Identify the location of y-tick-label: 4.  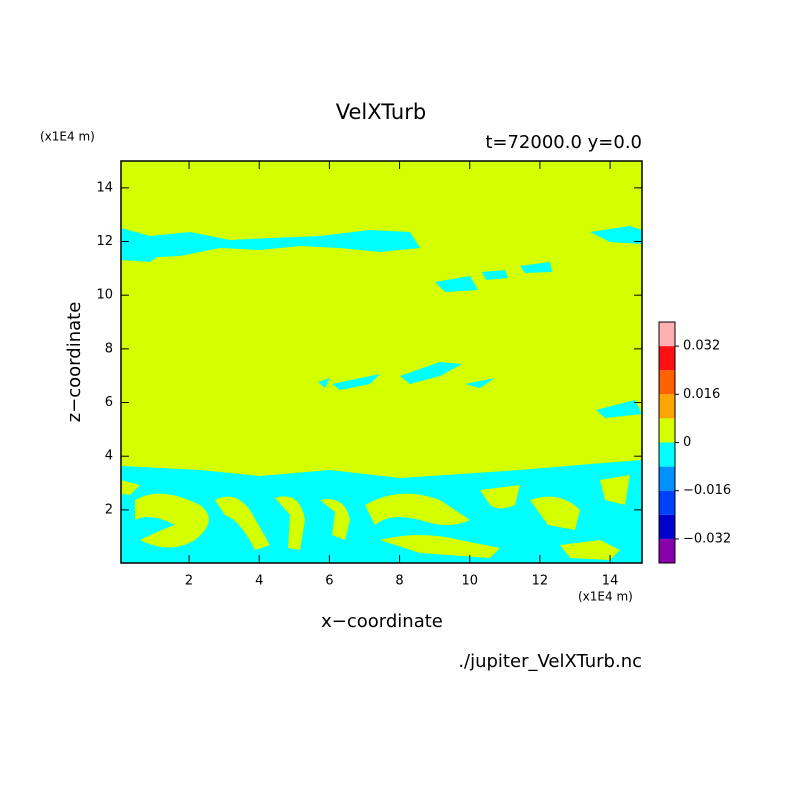
(109, 456).